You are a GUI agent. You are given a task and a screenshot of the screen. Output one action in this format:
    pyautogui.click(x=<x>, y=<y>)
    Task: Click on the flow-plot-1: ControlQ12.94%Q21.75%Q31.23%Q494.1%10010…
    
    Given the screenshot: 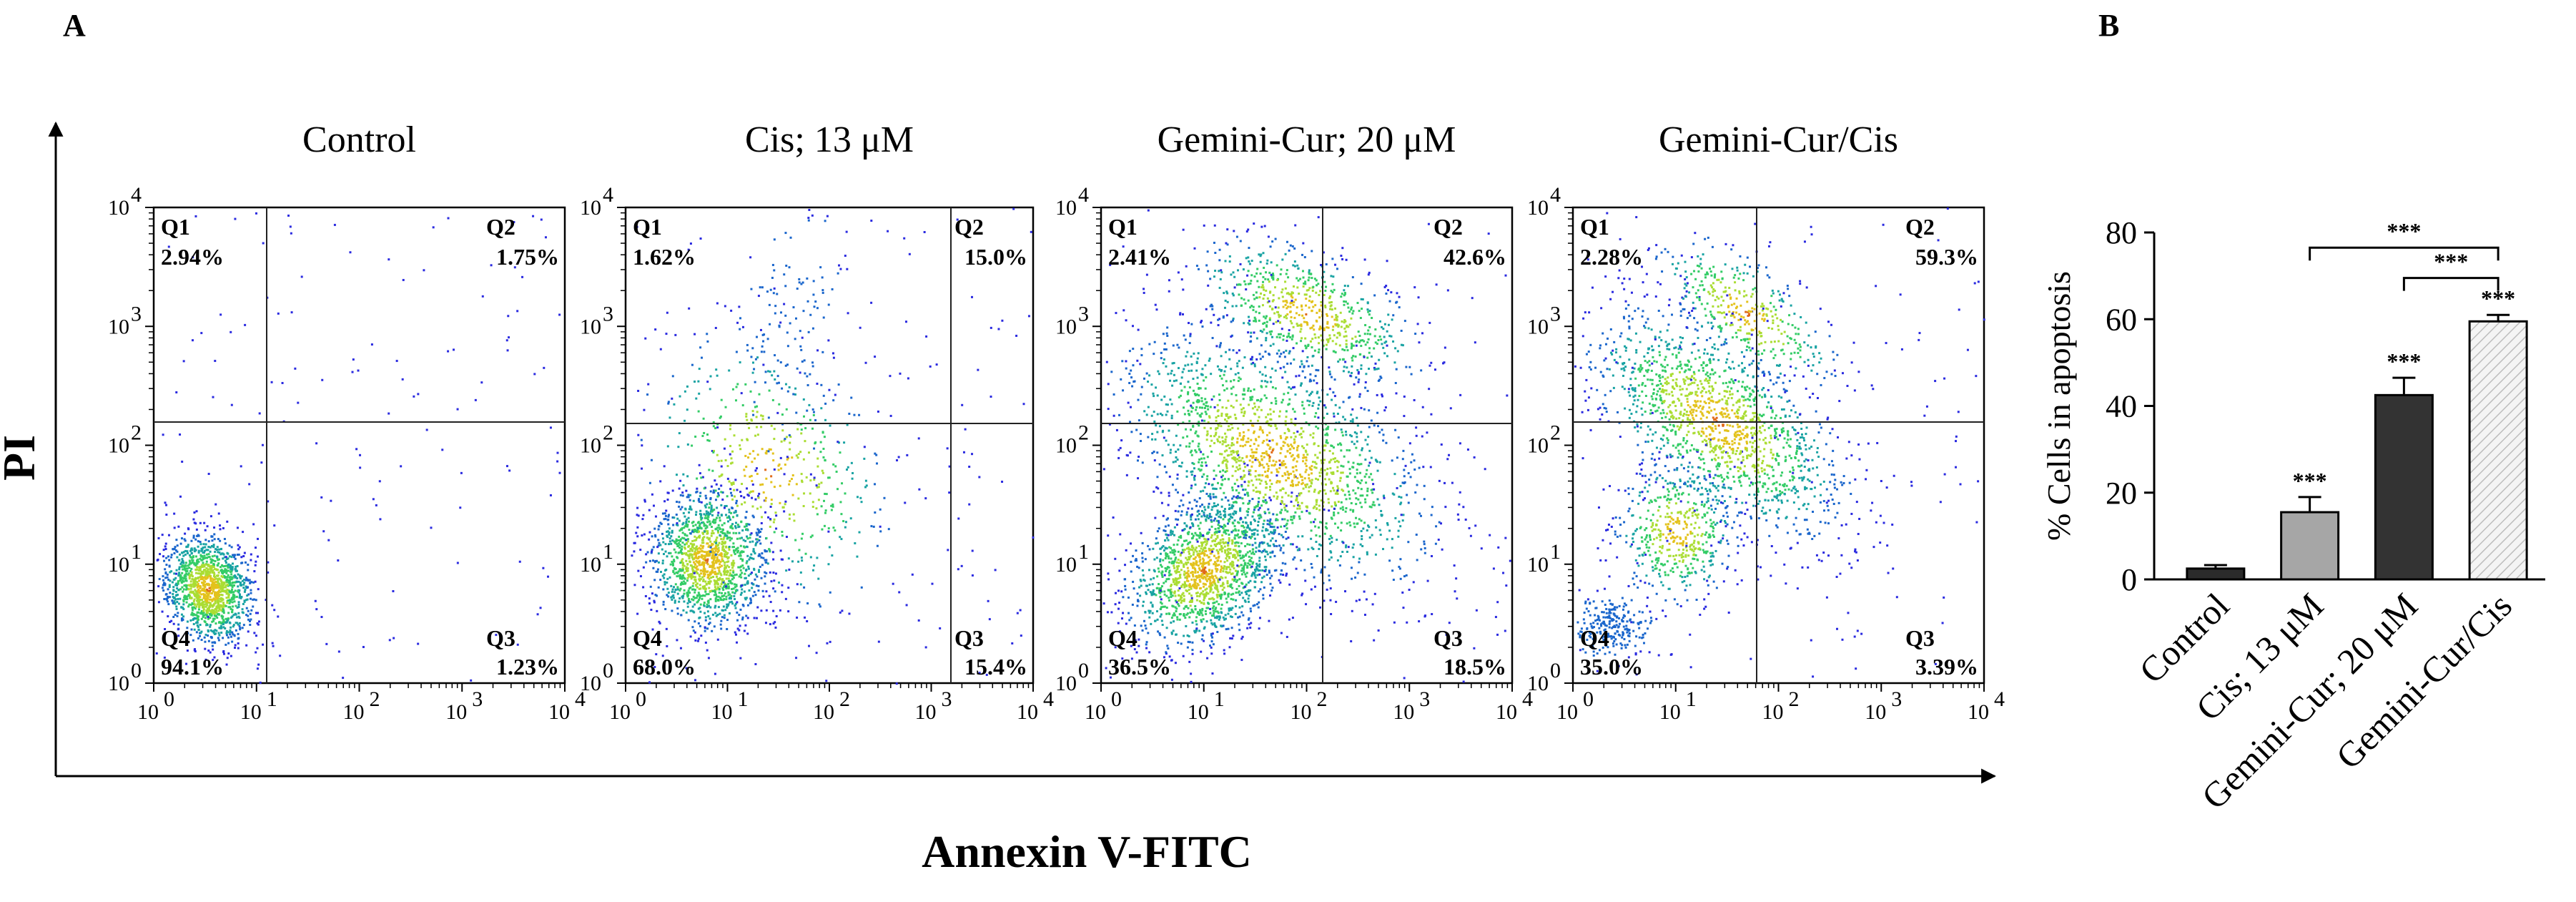 What is the action you would take?
    pyautogui.click(x=347, y=421)
    